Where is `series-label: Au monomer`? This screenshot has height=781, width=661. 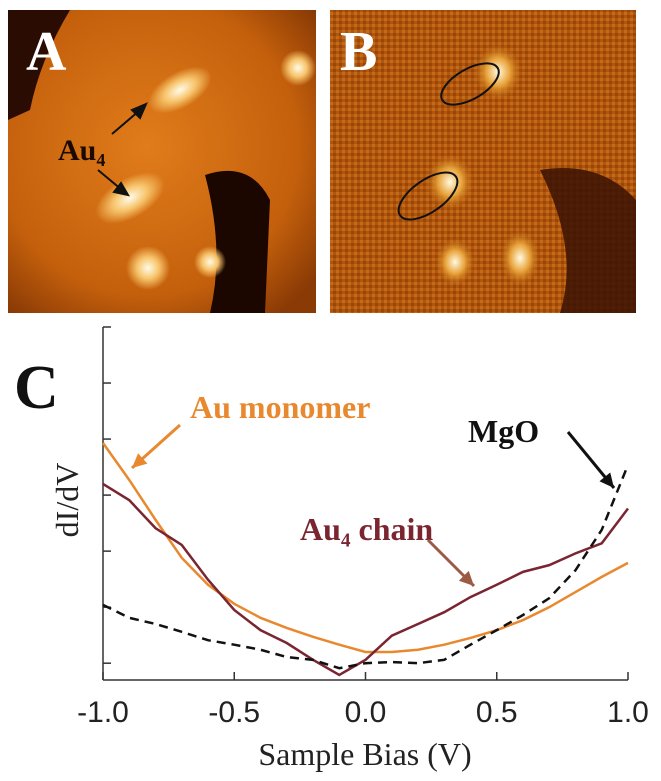
series-label: Au monomer is located at coordinates (280, 407).